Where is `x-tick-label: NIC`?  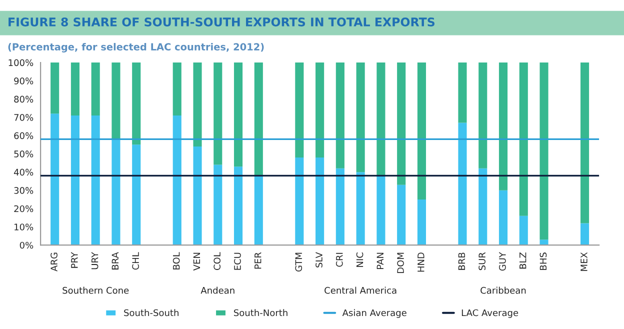 x-tick-label: NIC is located at coordinates (360, 259).